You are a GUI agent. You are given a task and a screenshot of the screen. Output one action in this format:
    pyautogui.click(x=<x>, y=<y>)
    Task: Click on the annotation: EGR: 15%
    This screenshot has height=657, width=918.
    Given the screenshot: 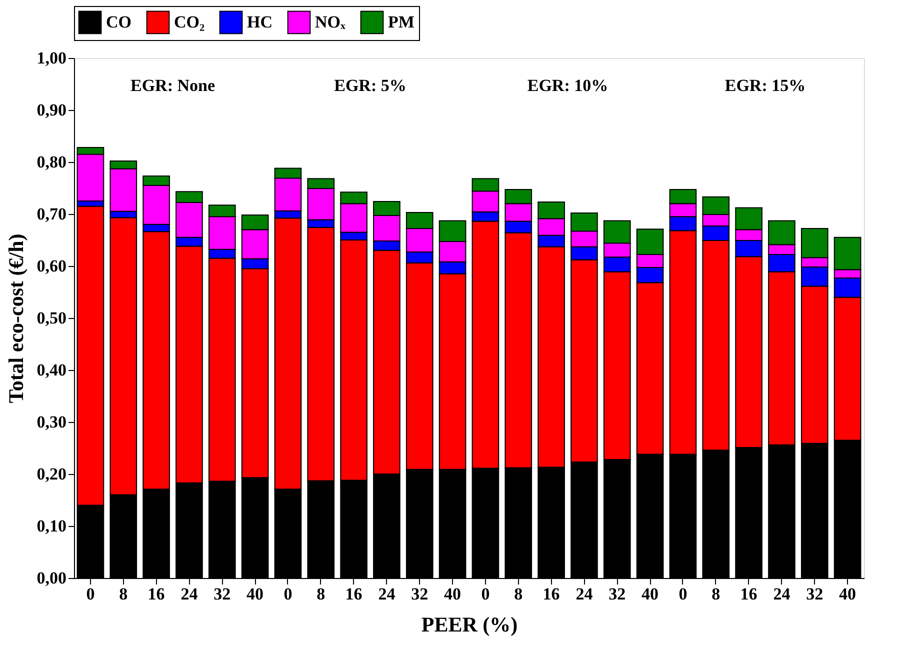 What is the action you would take?
    pyautogui.click(x=765, y=85)
    